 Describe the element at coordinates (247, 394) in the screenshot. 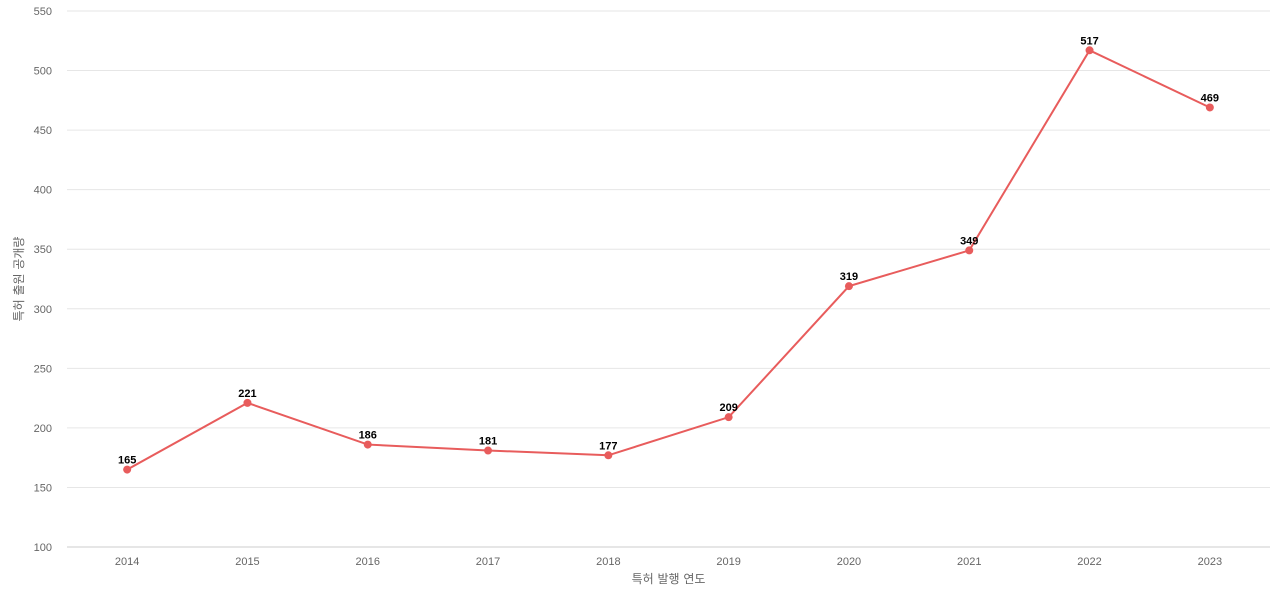

I see `data-label: 221` at that location.